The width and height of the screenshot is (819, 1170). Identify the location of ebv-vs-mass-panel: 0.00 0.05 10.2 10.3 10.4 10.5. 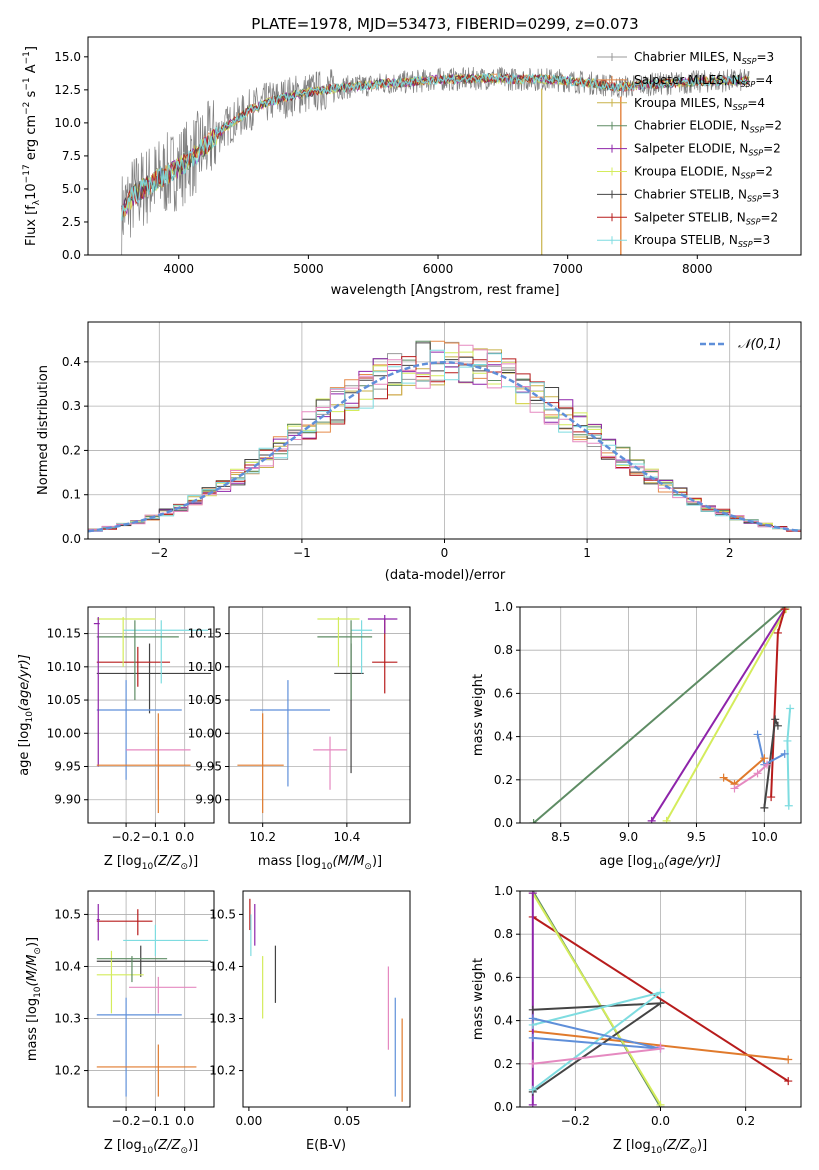
(310, 1009).